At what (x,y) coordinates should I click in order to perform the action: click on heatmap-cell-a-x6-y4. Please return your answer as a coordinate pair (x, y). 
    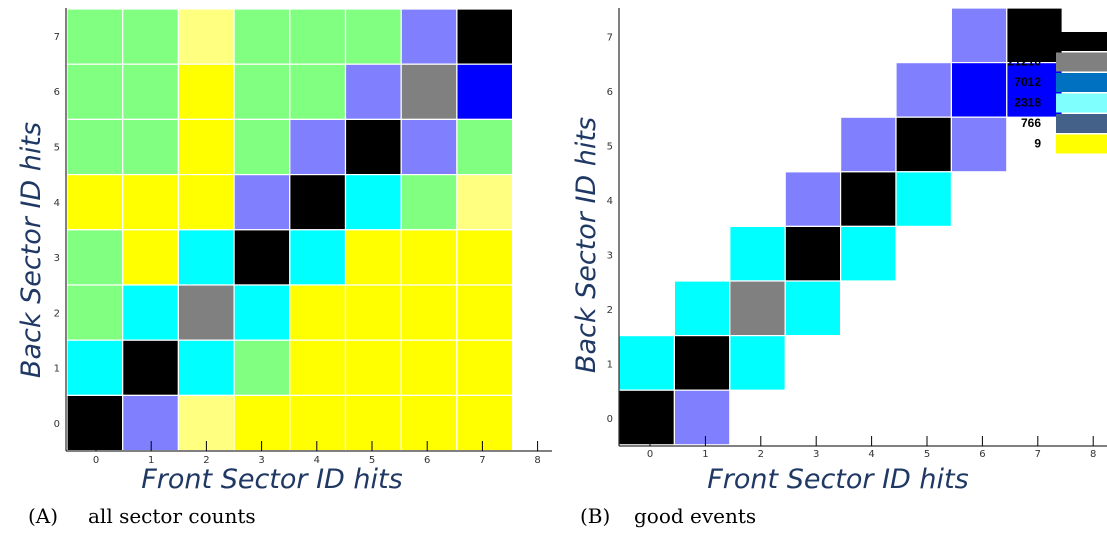
    Looking at the image, I should click on (429, 202).